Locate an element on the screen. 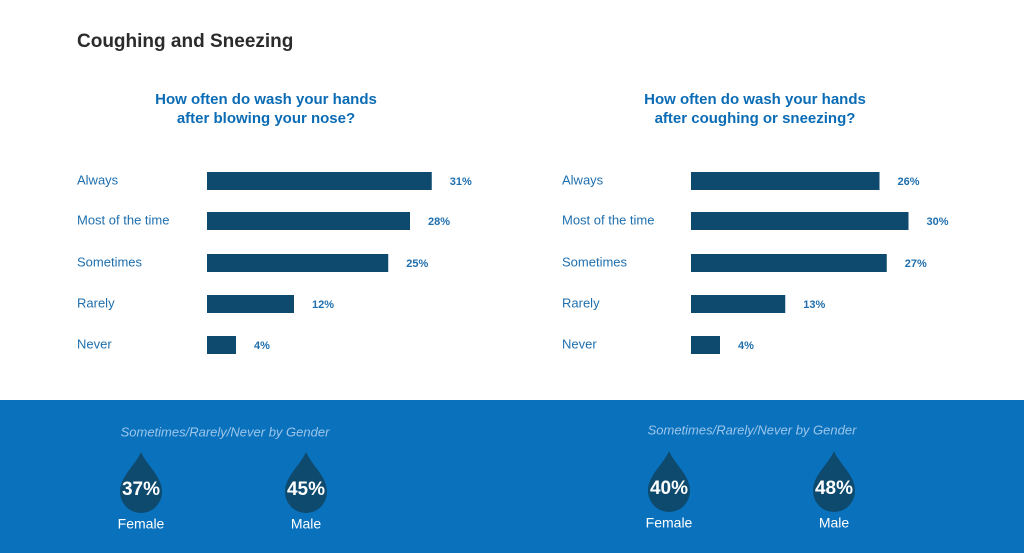  value-label: 28% is located at coordinates (439, 222).